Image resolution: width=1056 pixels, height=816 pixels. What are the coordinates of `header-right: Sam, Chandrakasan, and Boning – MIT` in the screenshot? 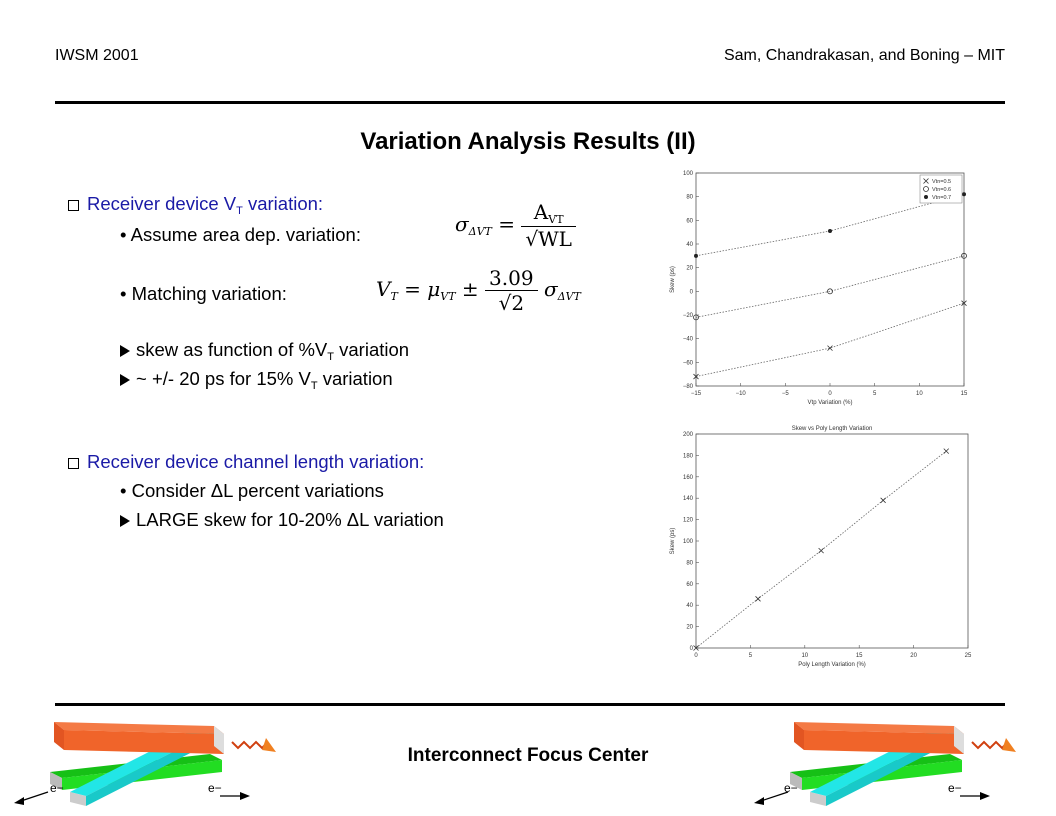 It's located at (864, 55).